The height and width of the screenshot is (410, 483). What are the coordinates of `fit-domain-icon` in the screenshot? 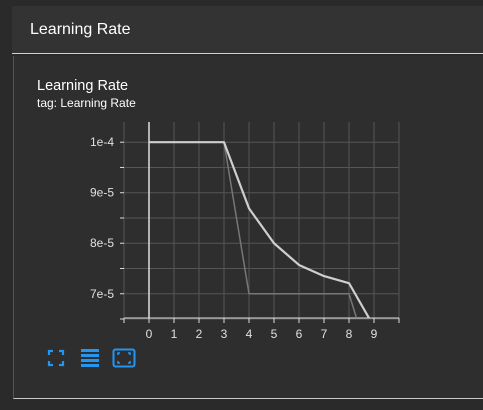 It's located at (124, 358).